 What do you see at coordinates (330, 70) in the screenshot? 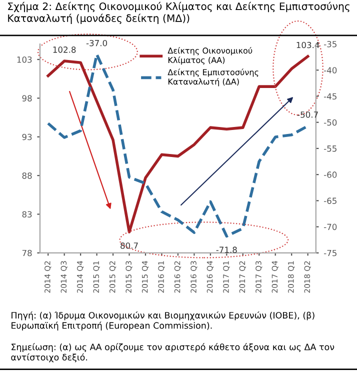
I see `y2-tick-label: -40` at bounding box center [330, 70].